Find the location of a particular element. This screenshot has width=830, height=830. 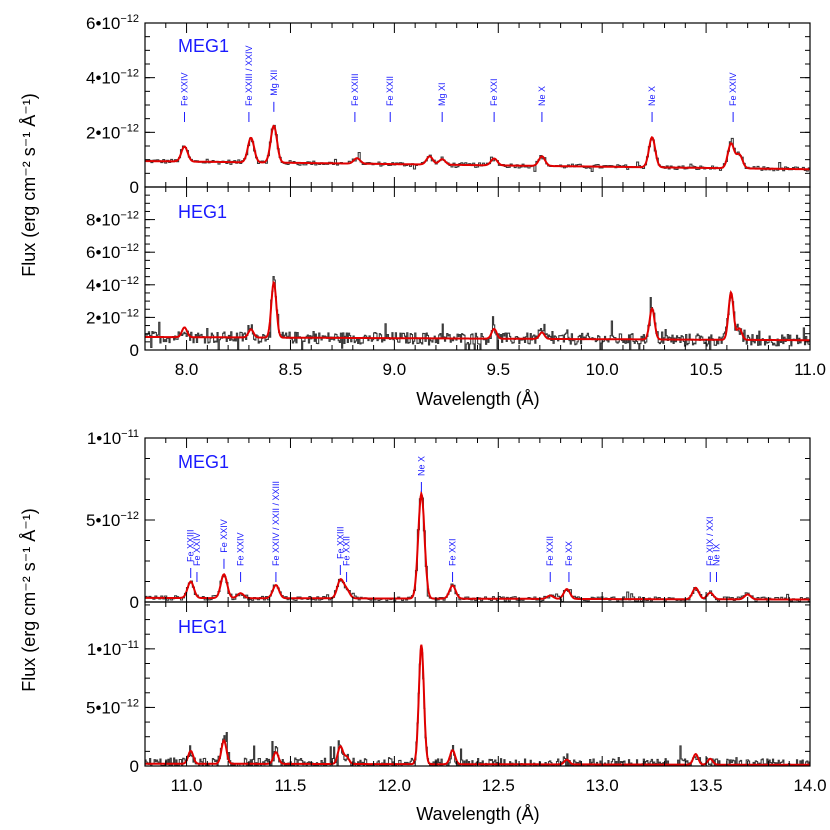

x-tick-label-top-HEG1-1: 8.5 is located at coordinates (291, 369).